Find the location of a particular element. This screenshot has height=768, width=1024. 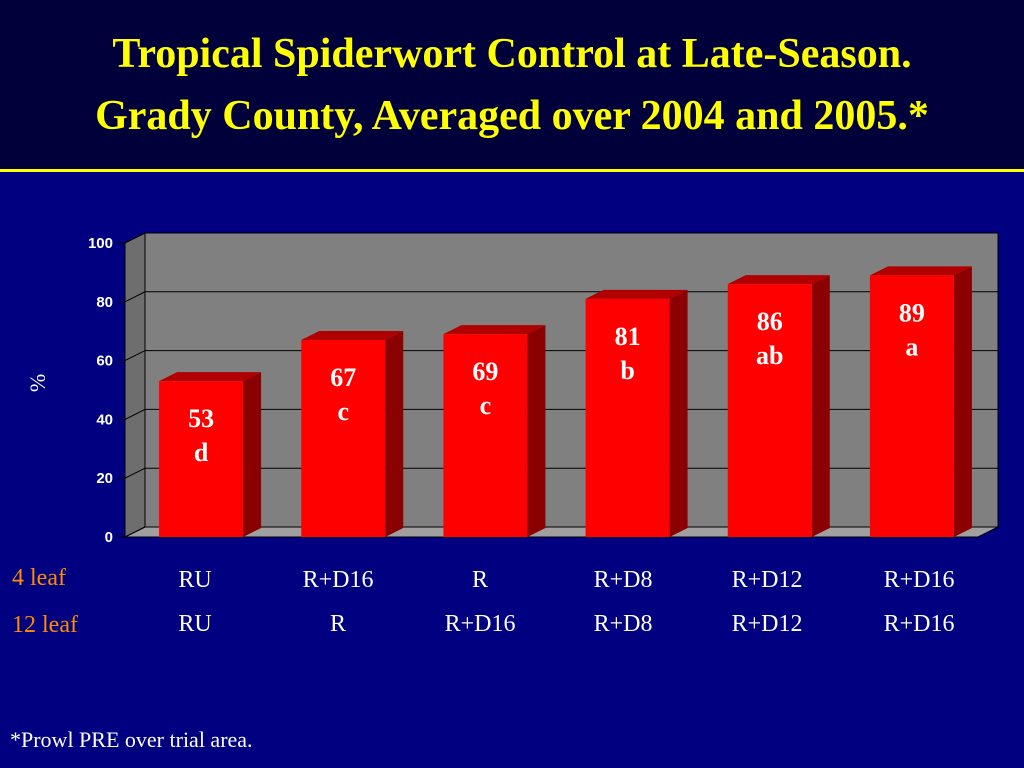

row-label-4-leaf: 4 leaf is located at coordinates (39, 578).